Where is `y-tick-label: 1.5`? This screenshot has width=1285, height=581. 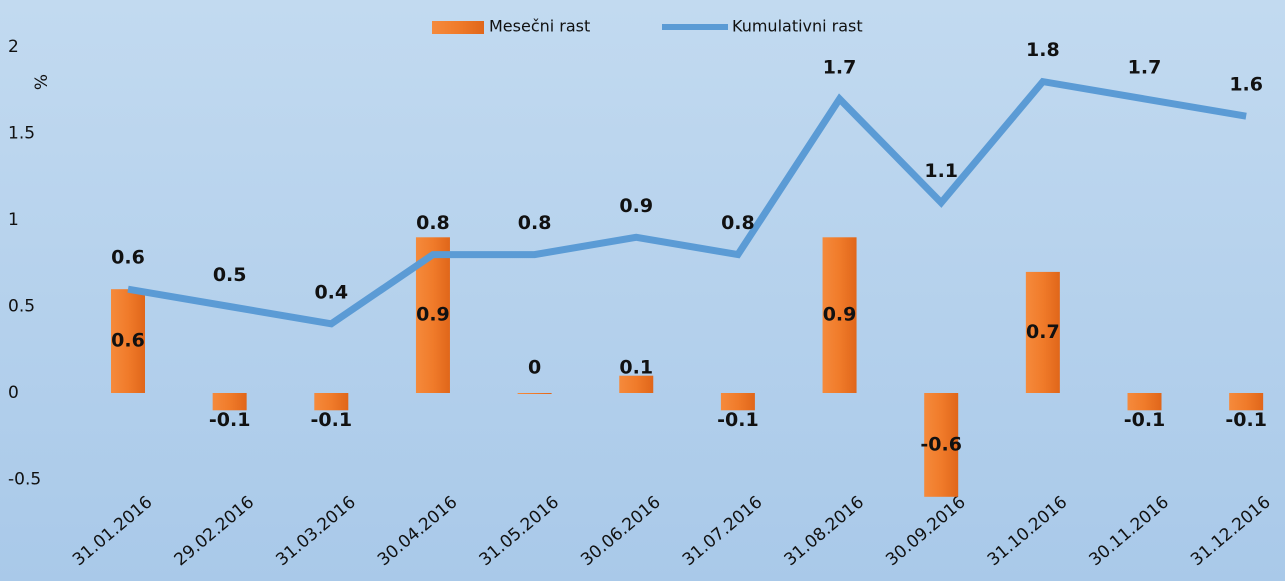 y-tick-label: 1.5 is located at coordinates (21, 134).